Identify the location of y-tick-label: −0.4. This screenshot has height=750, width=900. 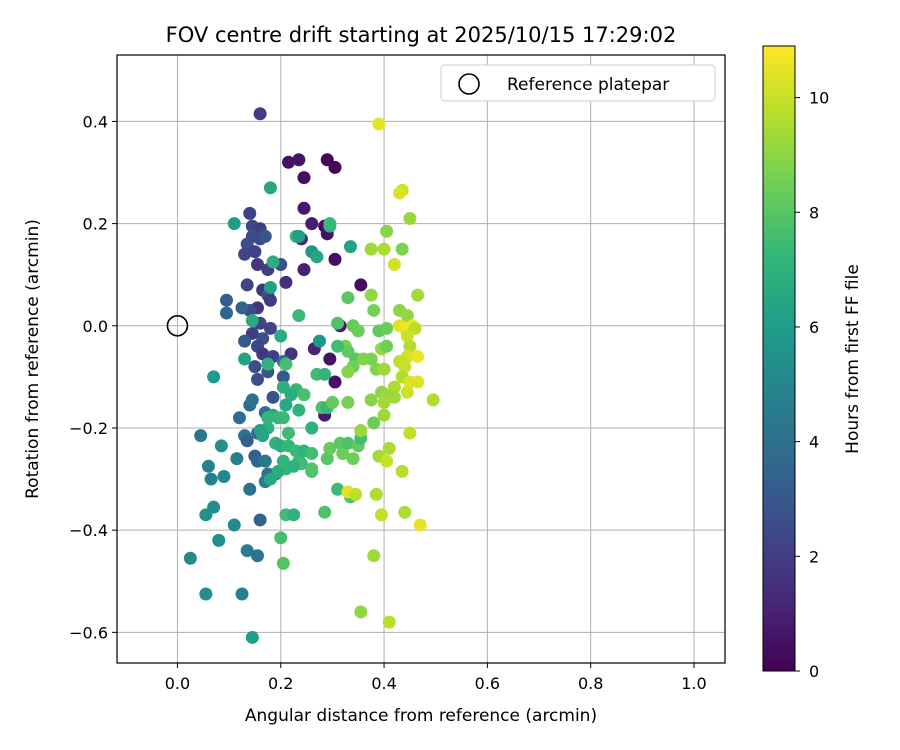
(88, 530).